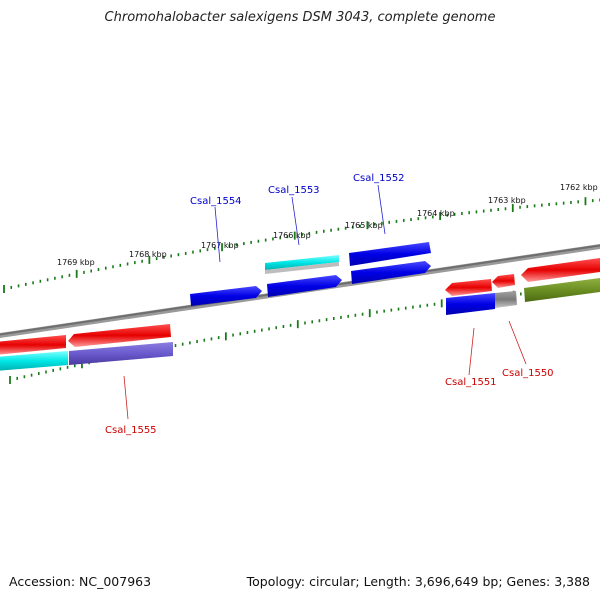 The image size is (600, 600). Describe the element at coordinates (216, 201) in the screenshot. I see `gene-label-csal-1554: Csal_1554` at that location.